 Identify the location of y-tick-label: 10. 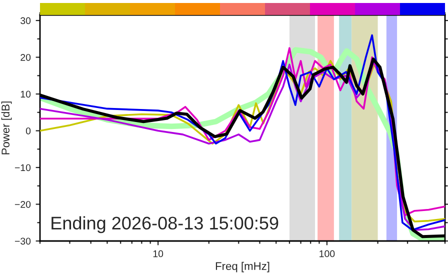
(25, 94).